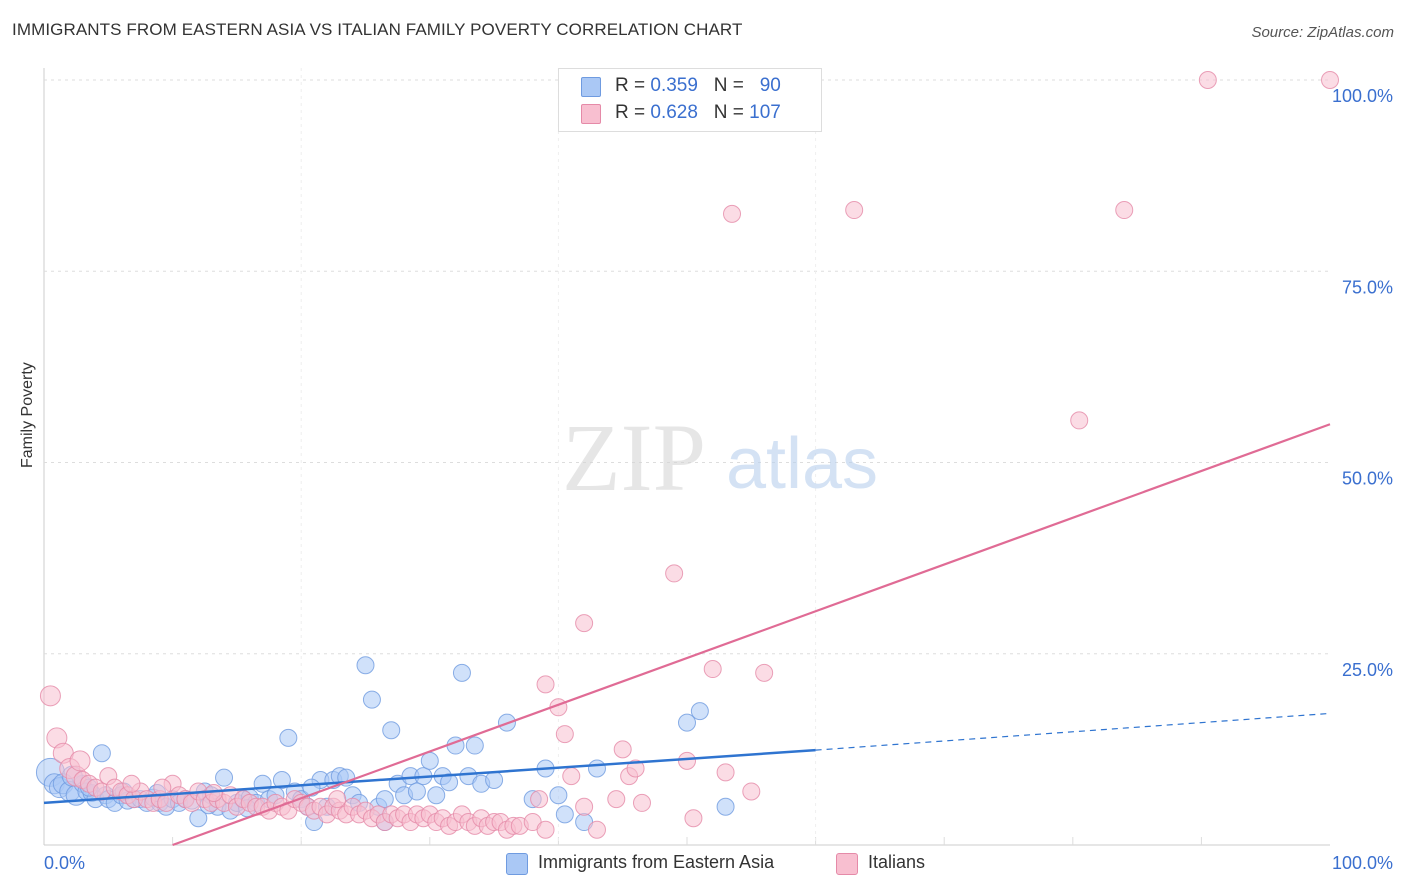  I want to click on legend-label-italians: Italians, so click(897, 862).